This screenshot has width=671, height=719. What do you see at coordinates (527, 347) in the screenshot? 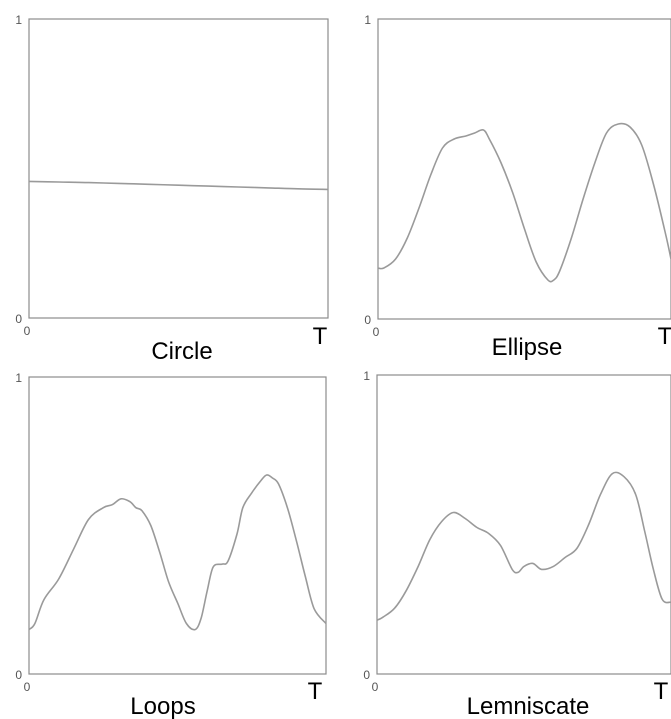
I see `chart-title: Ellipse` at bounding box center [527, 347].